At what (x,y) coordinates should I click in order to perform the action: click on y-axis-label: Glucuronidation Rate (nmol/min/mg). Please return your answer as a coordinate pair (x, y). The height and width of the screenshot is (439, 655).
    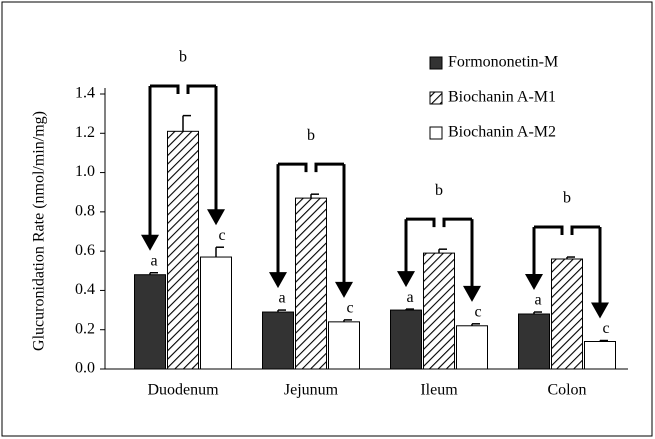
    Looking at the image, I should click on (39, 231).